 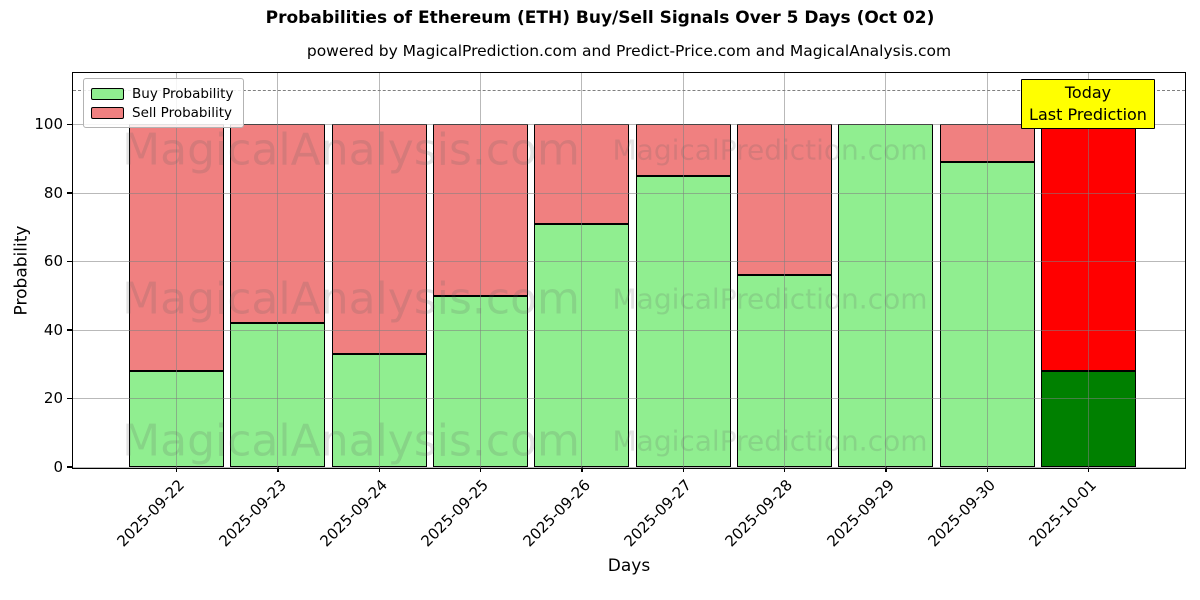 I want to click on x-tick-label-text: 2025-10-01, so click(x=1063, y=513).